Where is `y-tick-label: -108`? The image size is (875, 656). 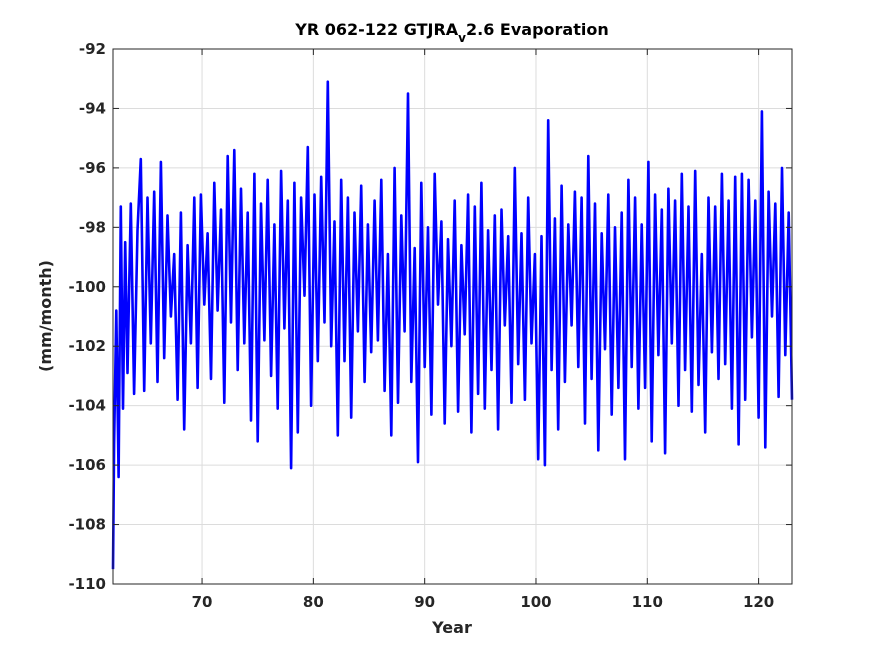
y-tick-label: -108 is located at coordinates (87, 525).